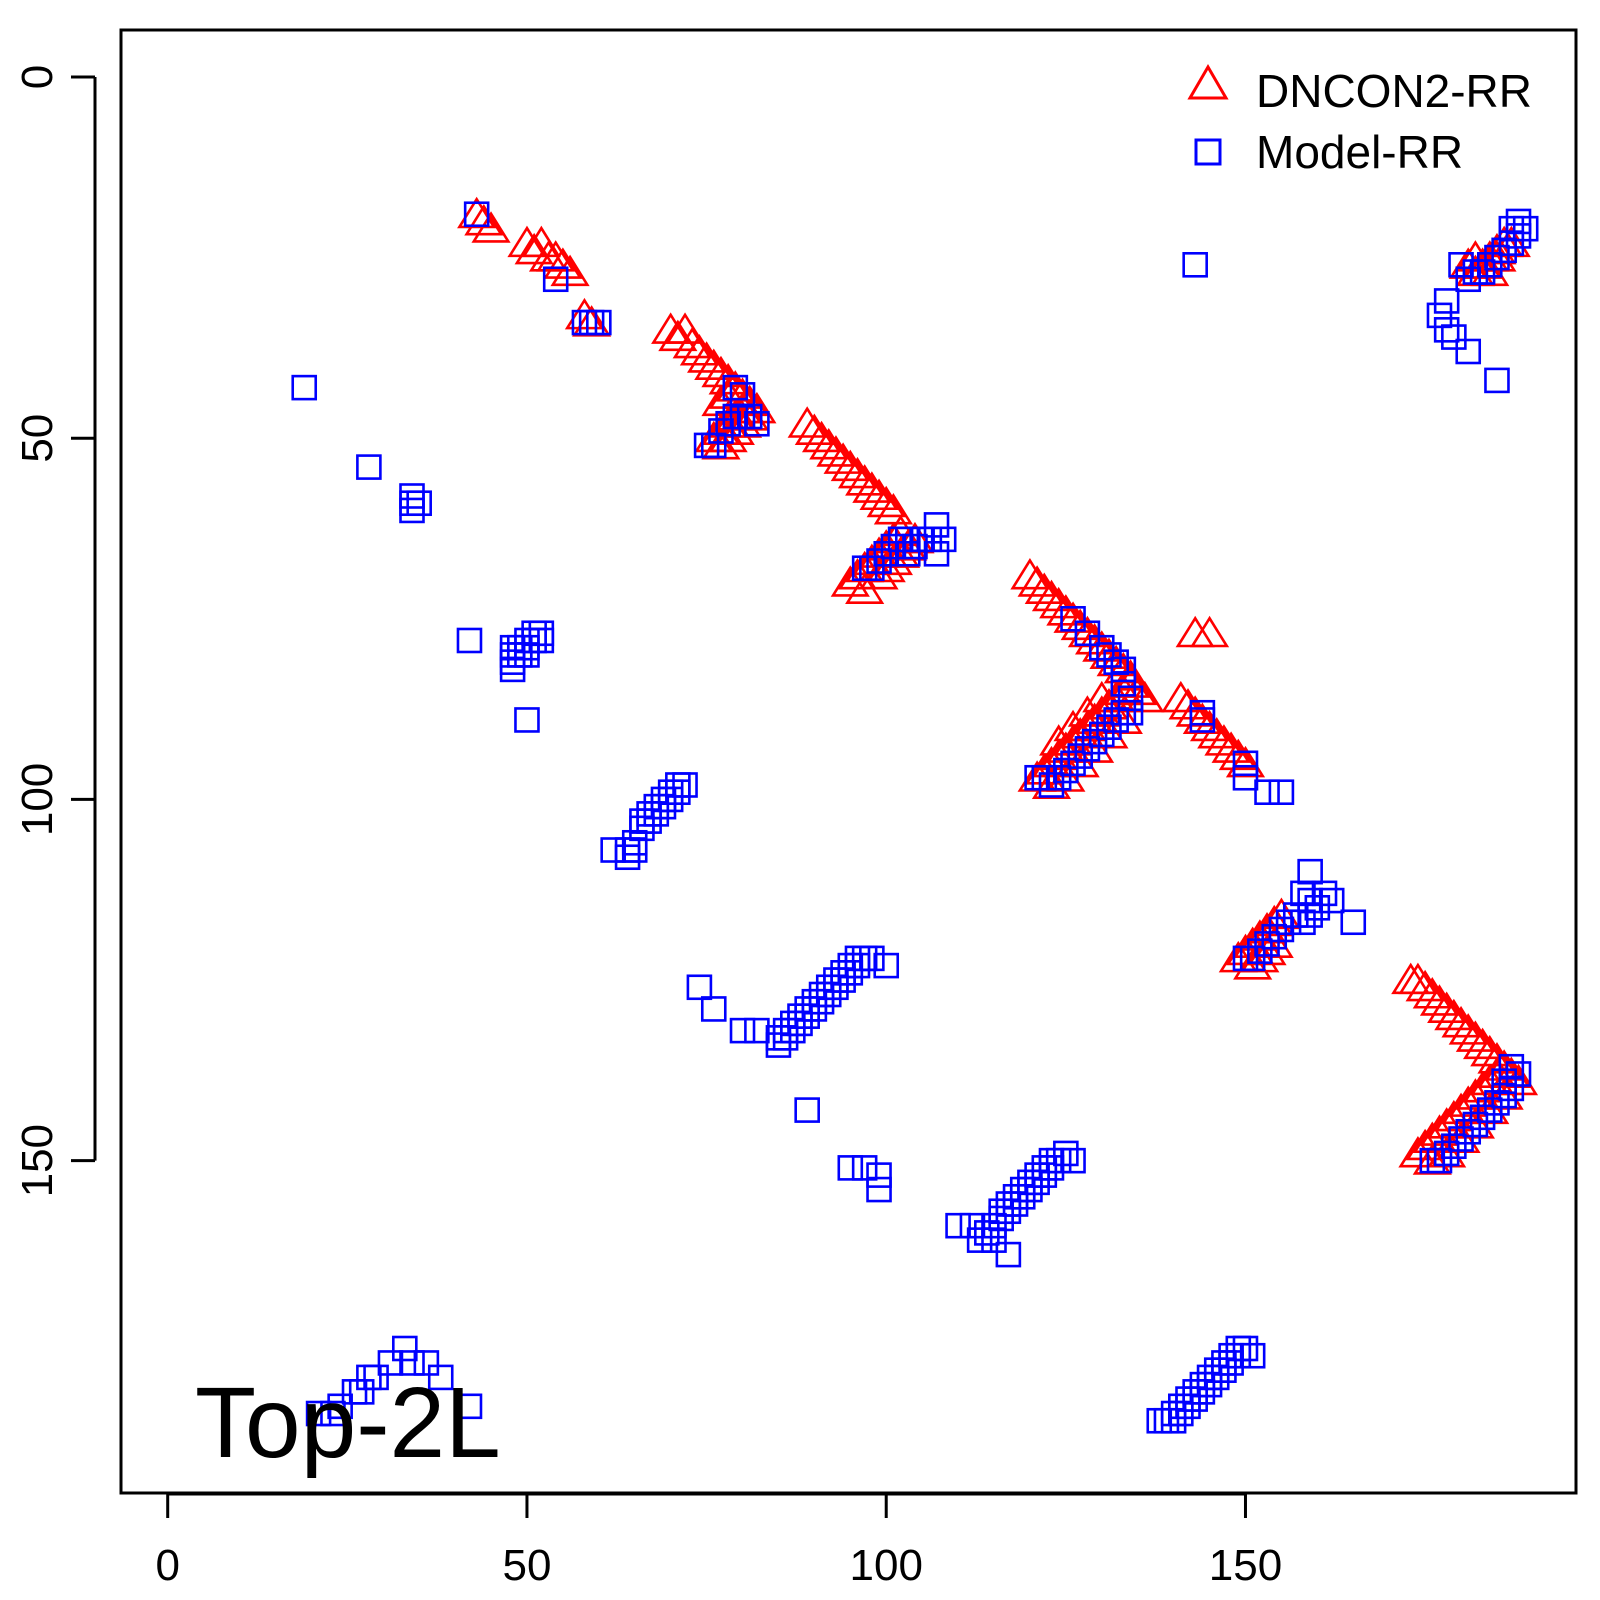 This screenshot has width=1600, height=1600. I want to click on y-axis: 0 50 100 150, so click(55, 631).